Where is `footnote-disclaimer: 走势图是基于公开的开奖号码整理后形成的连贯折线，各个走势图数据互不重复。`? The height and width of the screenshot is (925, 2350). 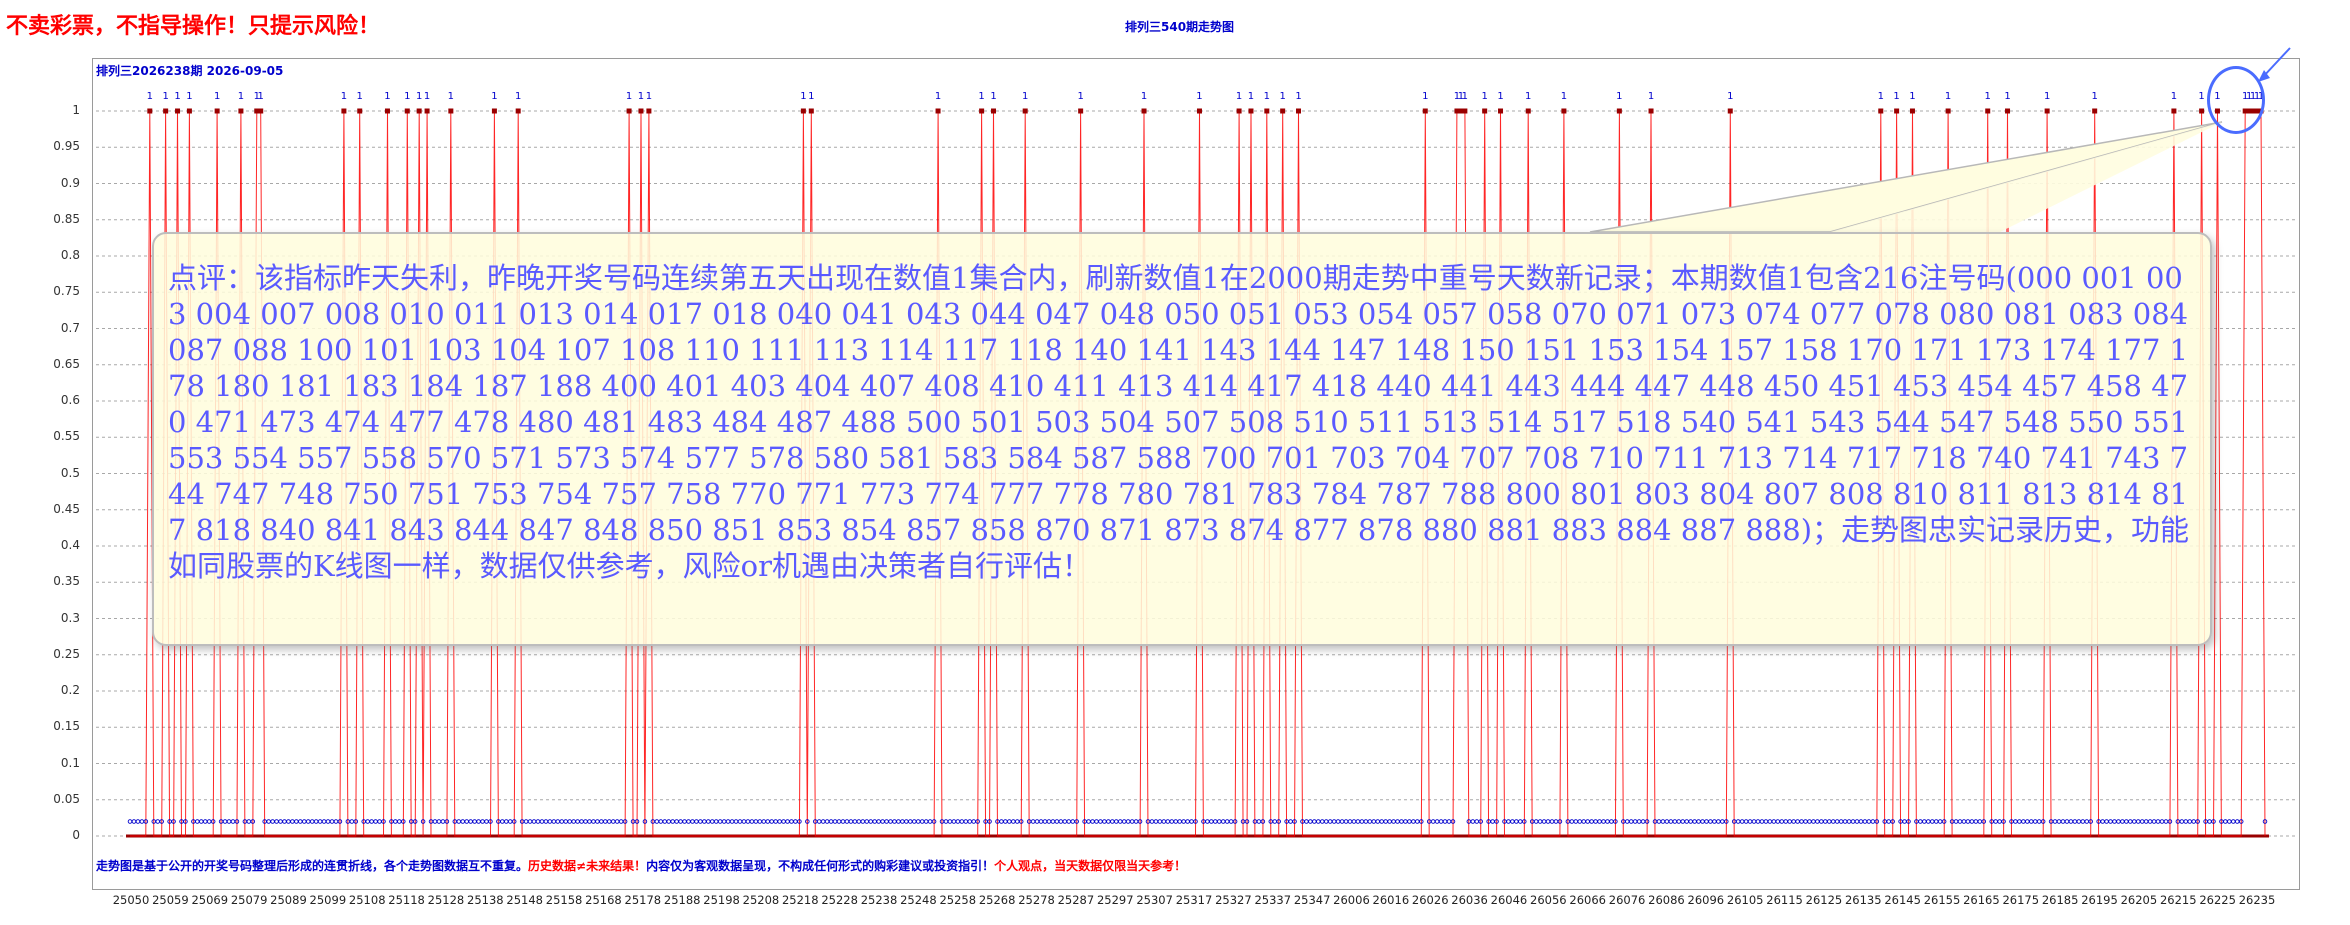
footnote-disclaimer: 走势图是基于公开的开奖号码整理后形成的连贯折线，各个走势图数据互不重复。 is located at coordinates (312, 866).